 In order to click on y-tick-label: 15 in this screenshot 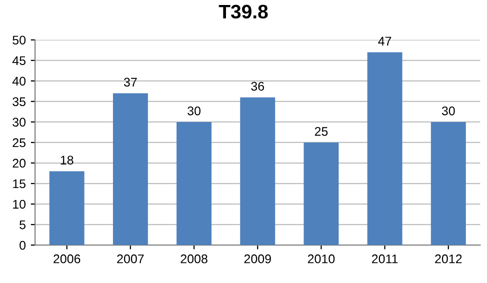, I will do `click(19, 183)`.